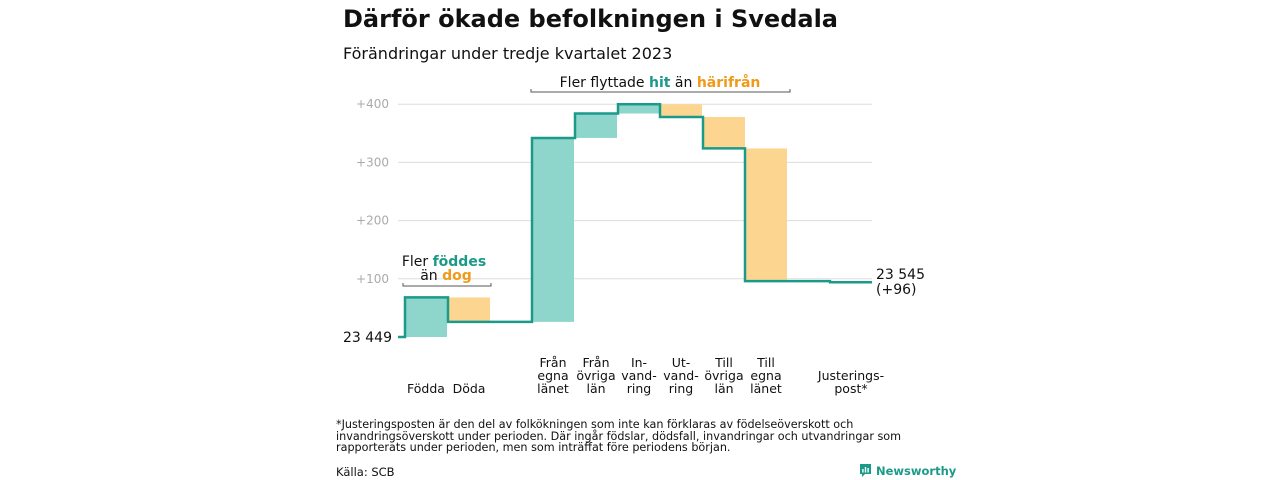 The image size is (1280, 480). I want to click on category-label: Från övriga län, so click(595, 375).